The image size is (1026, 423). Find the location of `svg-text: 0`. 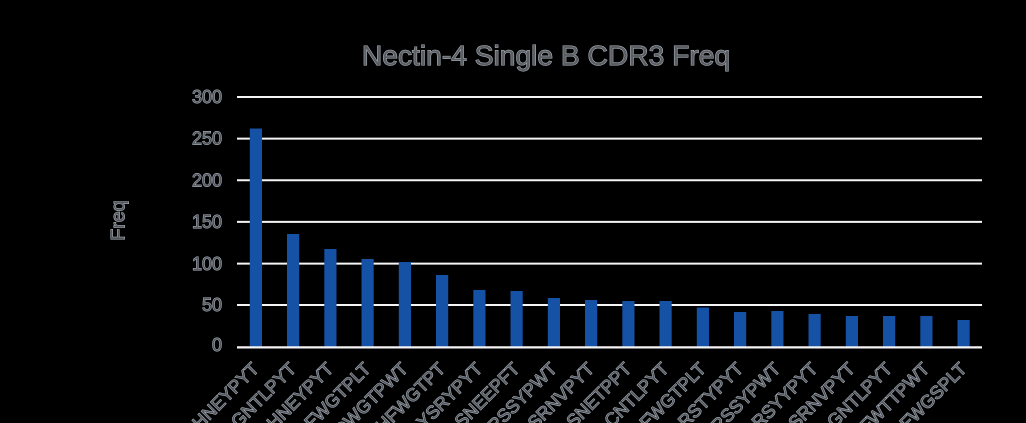

svg-text: 0 is located at coordinates (217, 345).